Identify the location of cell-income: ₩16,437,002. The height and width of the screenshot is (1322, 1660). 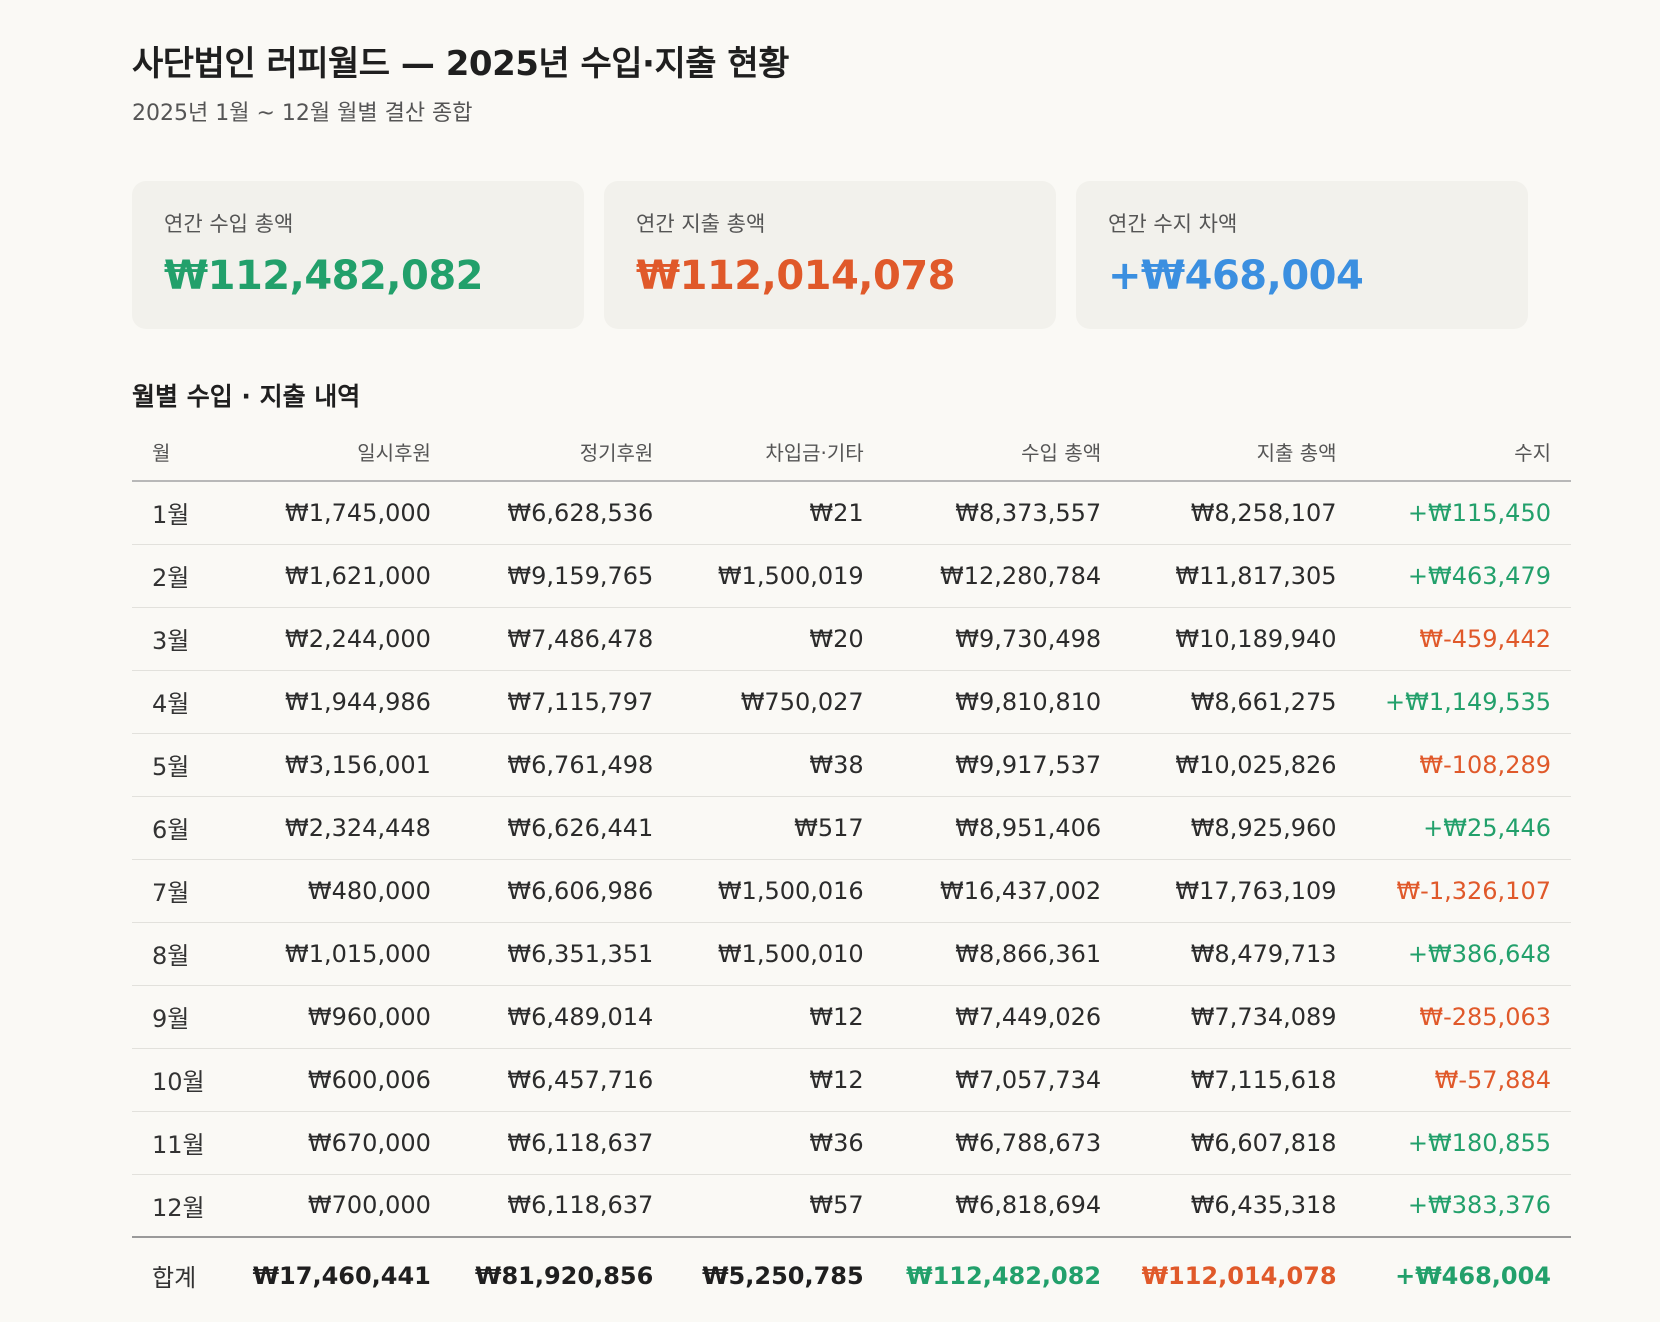
(1002, 891).